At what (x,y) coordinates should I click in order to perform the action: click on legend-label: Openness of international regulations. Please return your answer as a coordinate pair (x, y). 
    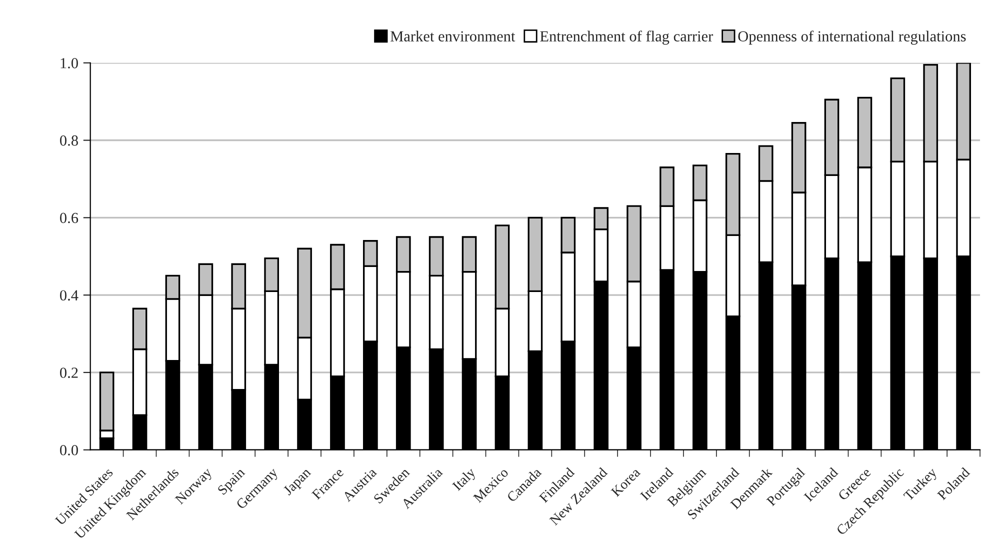
    Looking at the image, I should click on (852, 37).